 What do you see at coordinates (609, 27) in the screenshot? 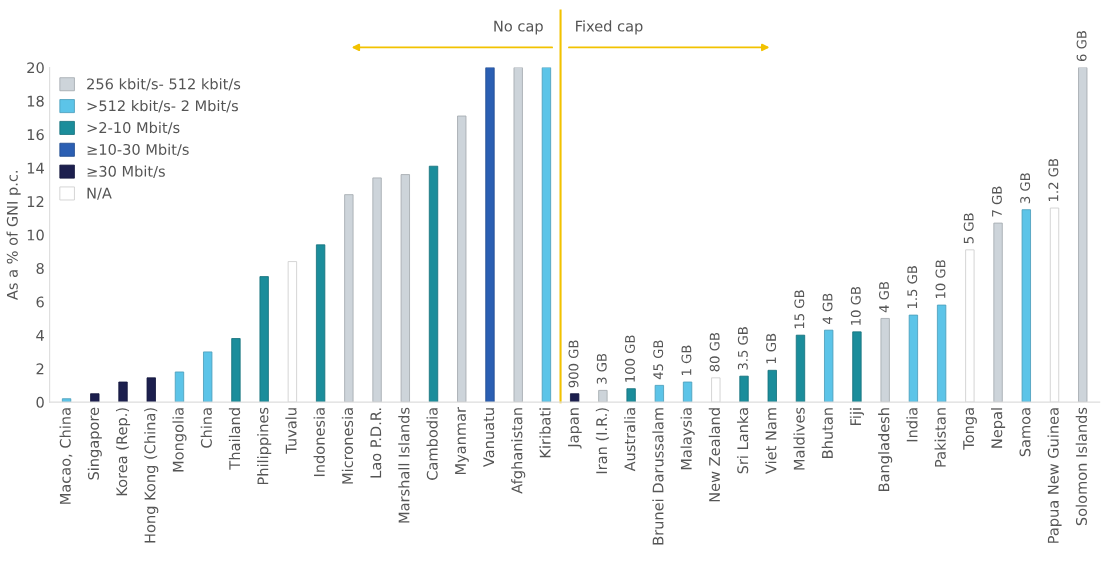
I see `text: Fixed cap` at bounding box center [609, 27].